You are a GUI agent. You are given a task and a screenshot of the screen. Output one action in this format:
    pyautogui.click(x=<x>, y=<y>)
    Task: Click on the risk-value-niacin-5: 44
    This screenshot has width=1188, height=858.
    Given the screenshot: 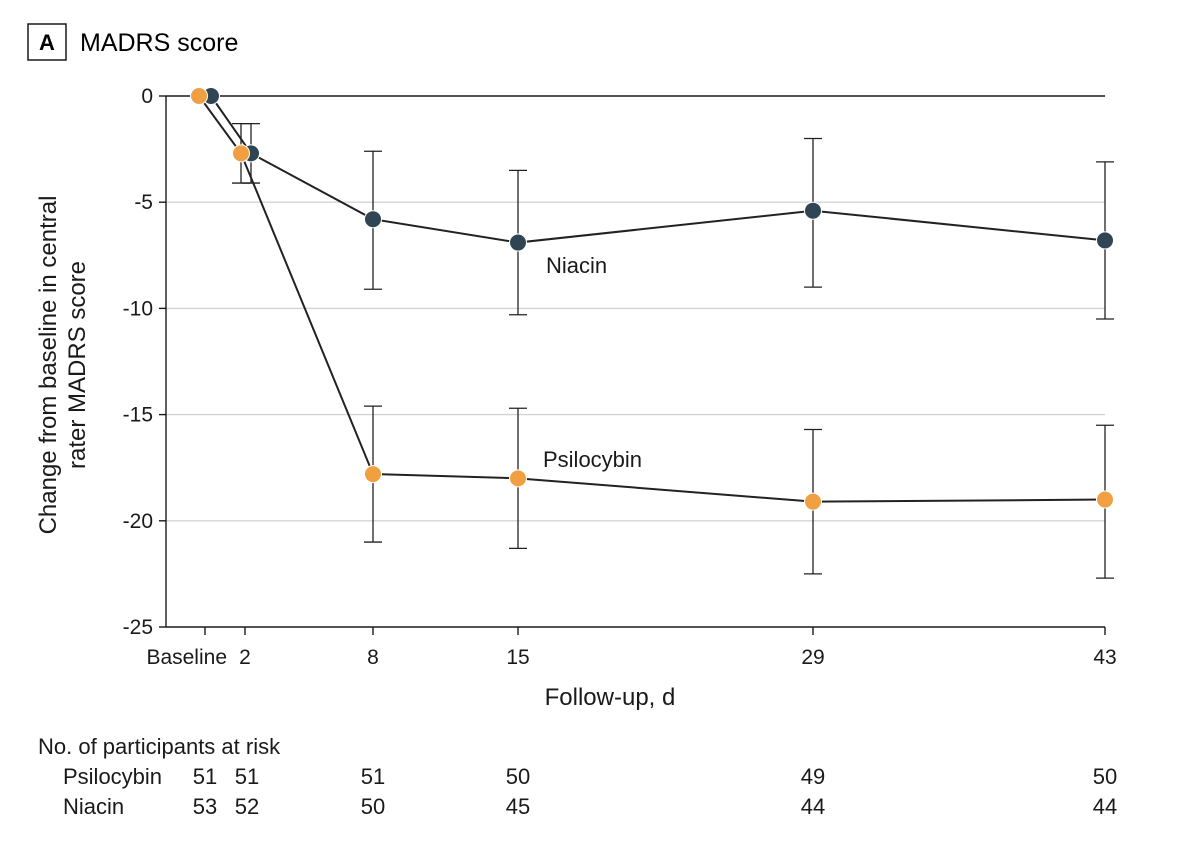 What is the action you would take?
    pyautogui.click(x=1105, y=806)
    